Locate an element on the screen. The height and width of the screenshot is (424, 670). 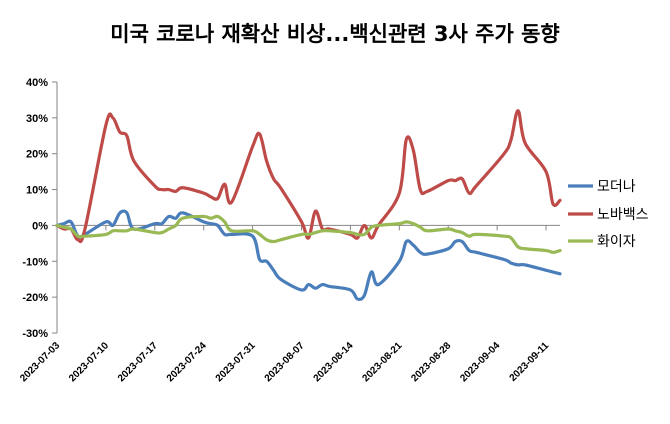
y-tick-label: -30% is located at coordinates (35, 334).